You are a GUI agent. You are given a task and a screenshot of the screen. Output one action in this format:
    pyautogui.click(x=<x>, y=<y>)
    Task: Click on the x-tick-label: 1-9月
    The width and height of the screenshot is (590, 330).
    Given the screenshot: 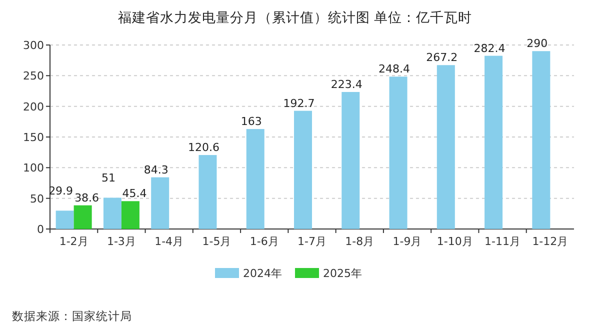 What is the action you would take?
    pyautogui.click(x=407, y=241)
    